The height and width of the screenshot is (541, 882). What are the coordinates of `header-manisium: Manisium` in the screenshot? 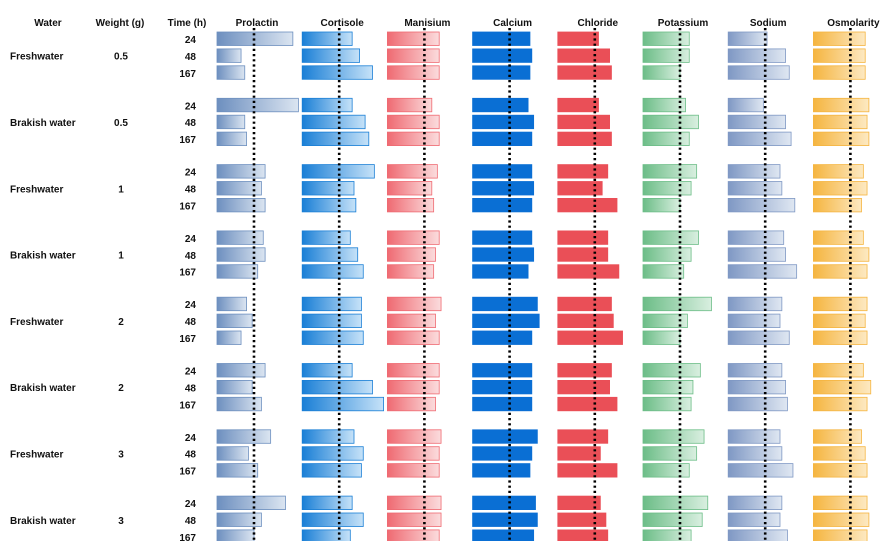 It's located at (427, 23).